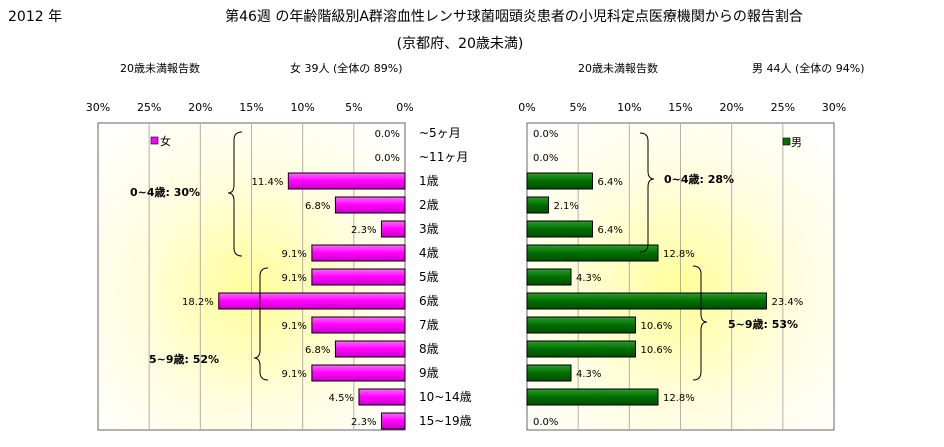 This screenshot has width=944, height=447. I want to click on category-label: 2歳, so click(429, 205).